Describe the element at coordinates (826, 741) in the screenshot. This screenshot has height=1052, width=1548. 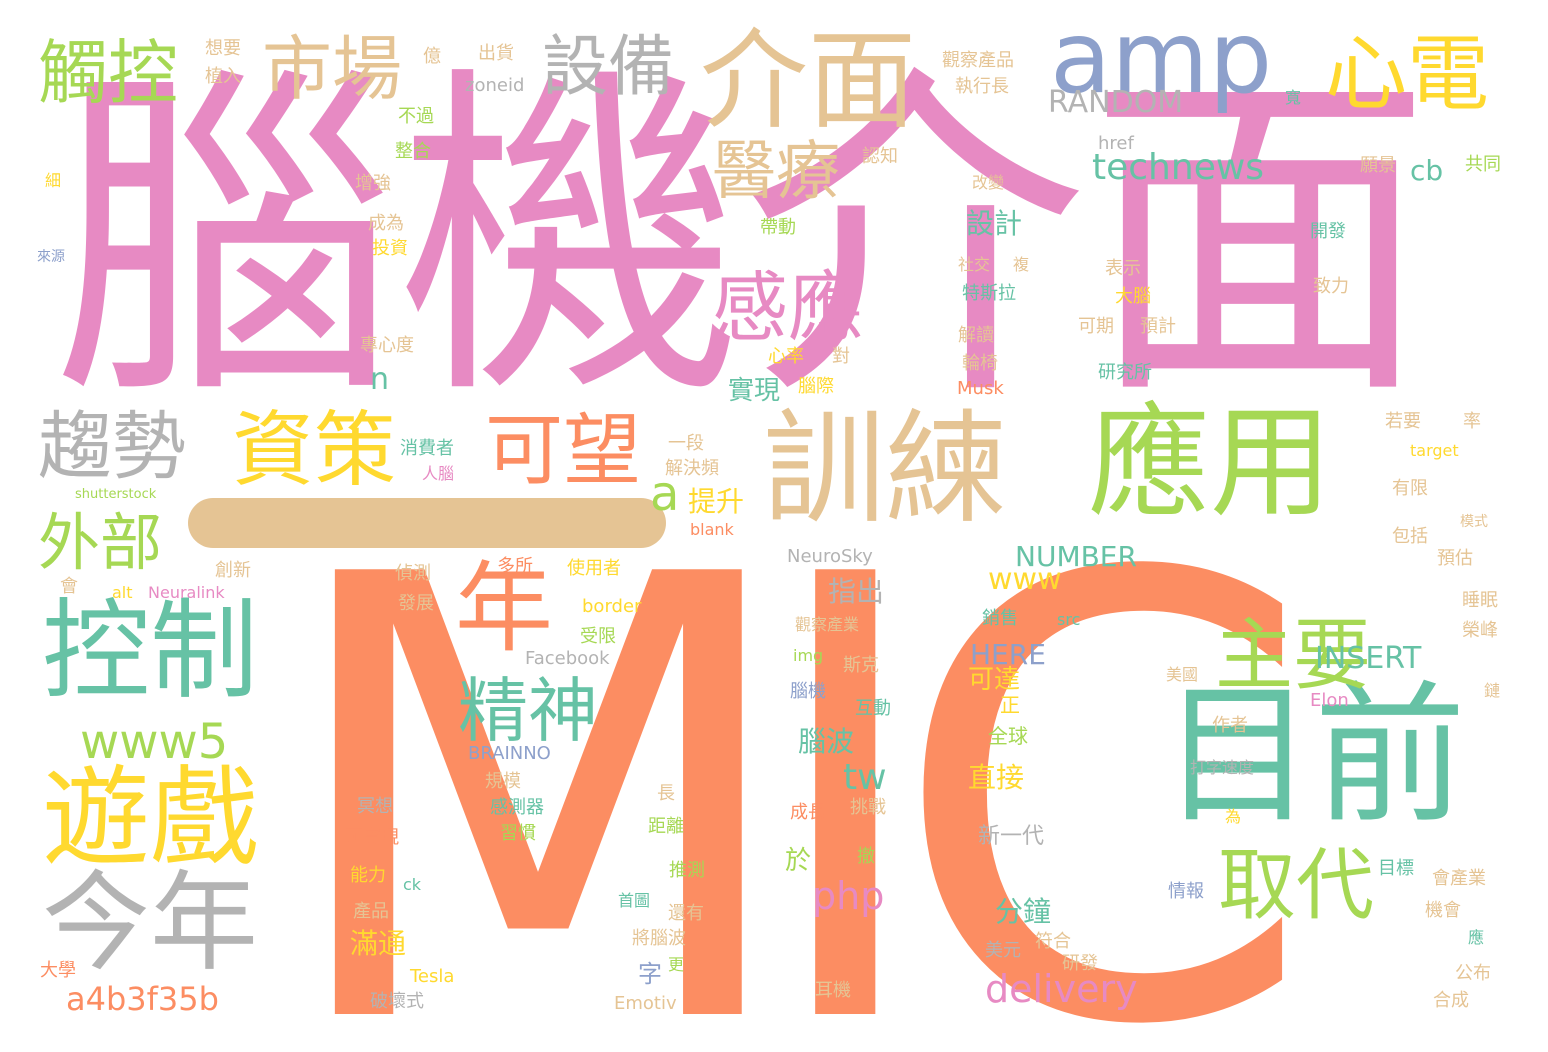
I see `word: 腦波` at that location.